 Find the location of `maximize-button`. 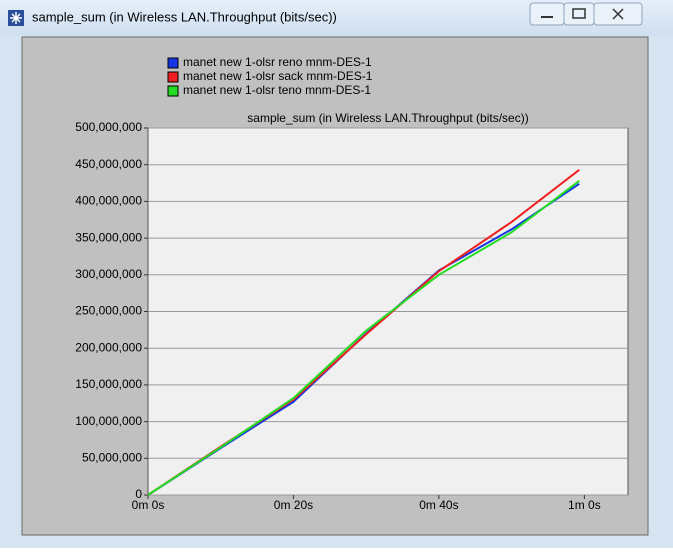

maximize-button is located at coordinates (579, 14).